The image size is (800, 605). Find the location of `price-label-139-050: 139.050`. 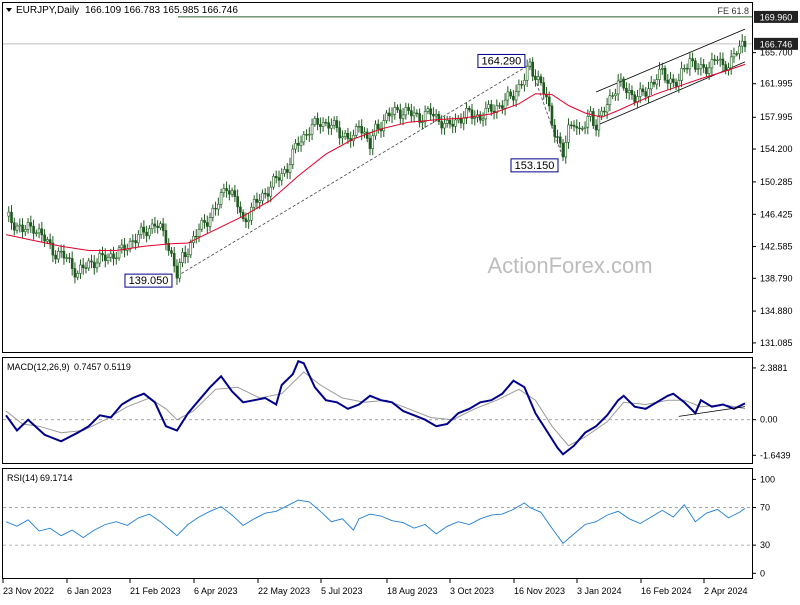

price-label-139-050: 139.050 is located at coordinates (149, 281).